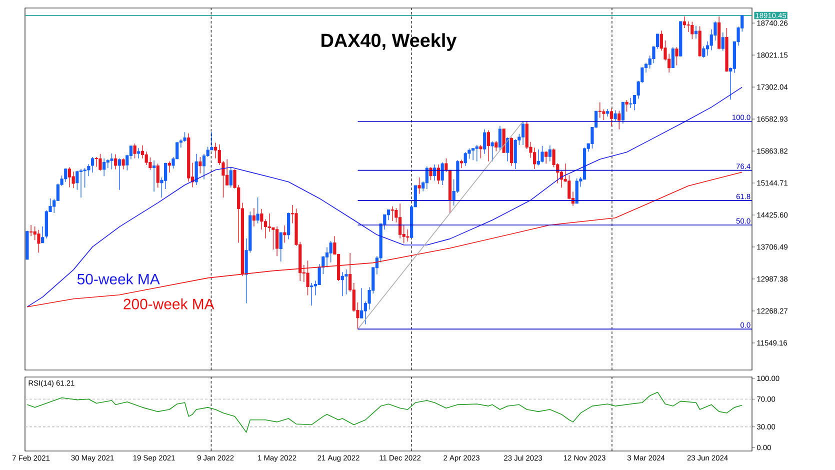  I want to click on series-label: 50-week MA, so click(118, 278).